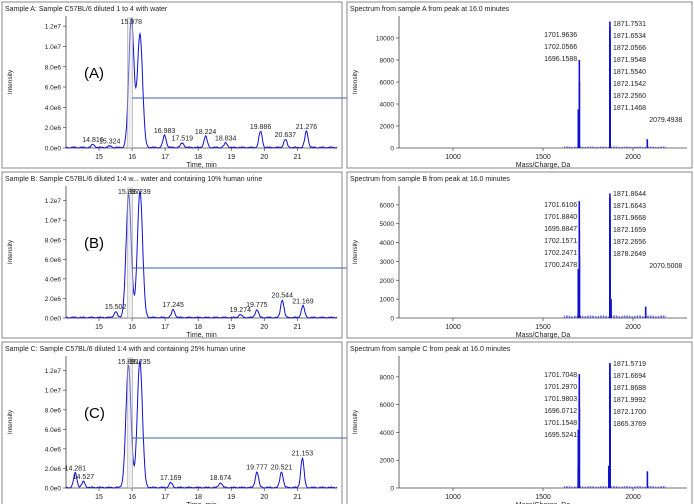 The width and height of the screenshot is (694, 504). What do you see at coordinates (629, 230) in the screenshot?
I see `mass-label: 1872.1659` at bounding box center [629, 230].